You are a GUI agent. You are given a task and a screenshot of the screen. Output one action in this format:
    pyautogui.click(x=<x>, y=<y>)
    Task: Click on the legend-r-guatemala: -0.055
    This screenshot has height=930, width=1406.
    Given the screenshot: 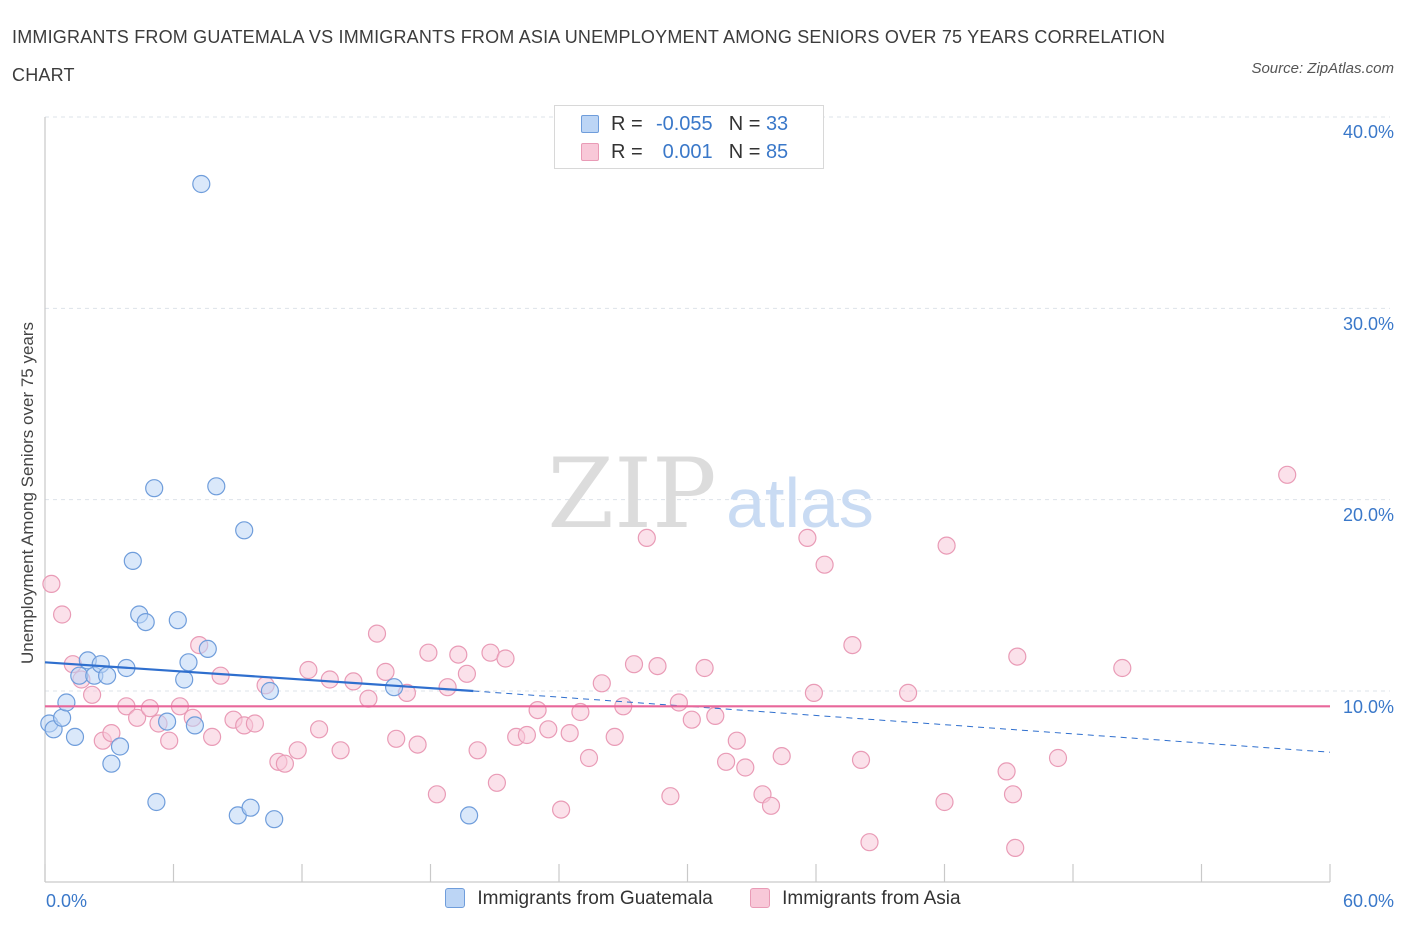 What is the action you would take?
    pyautogui.click(x=684, y=124)
    